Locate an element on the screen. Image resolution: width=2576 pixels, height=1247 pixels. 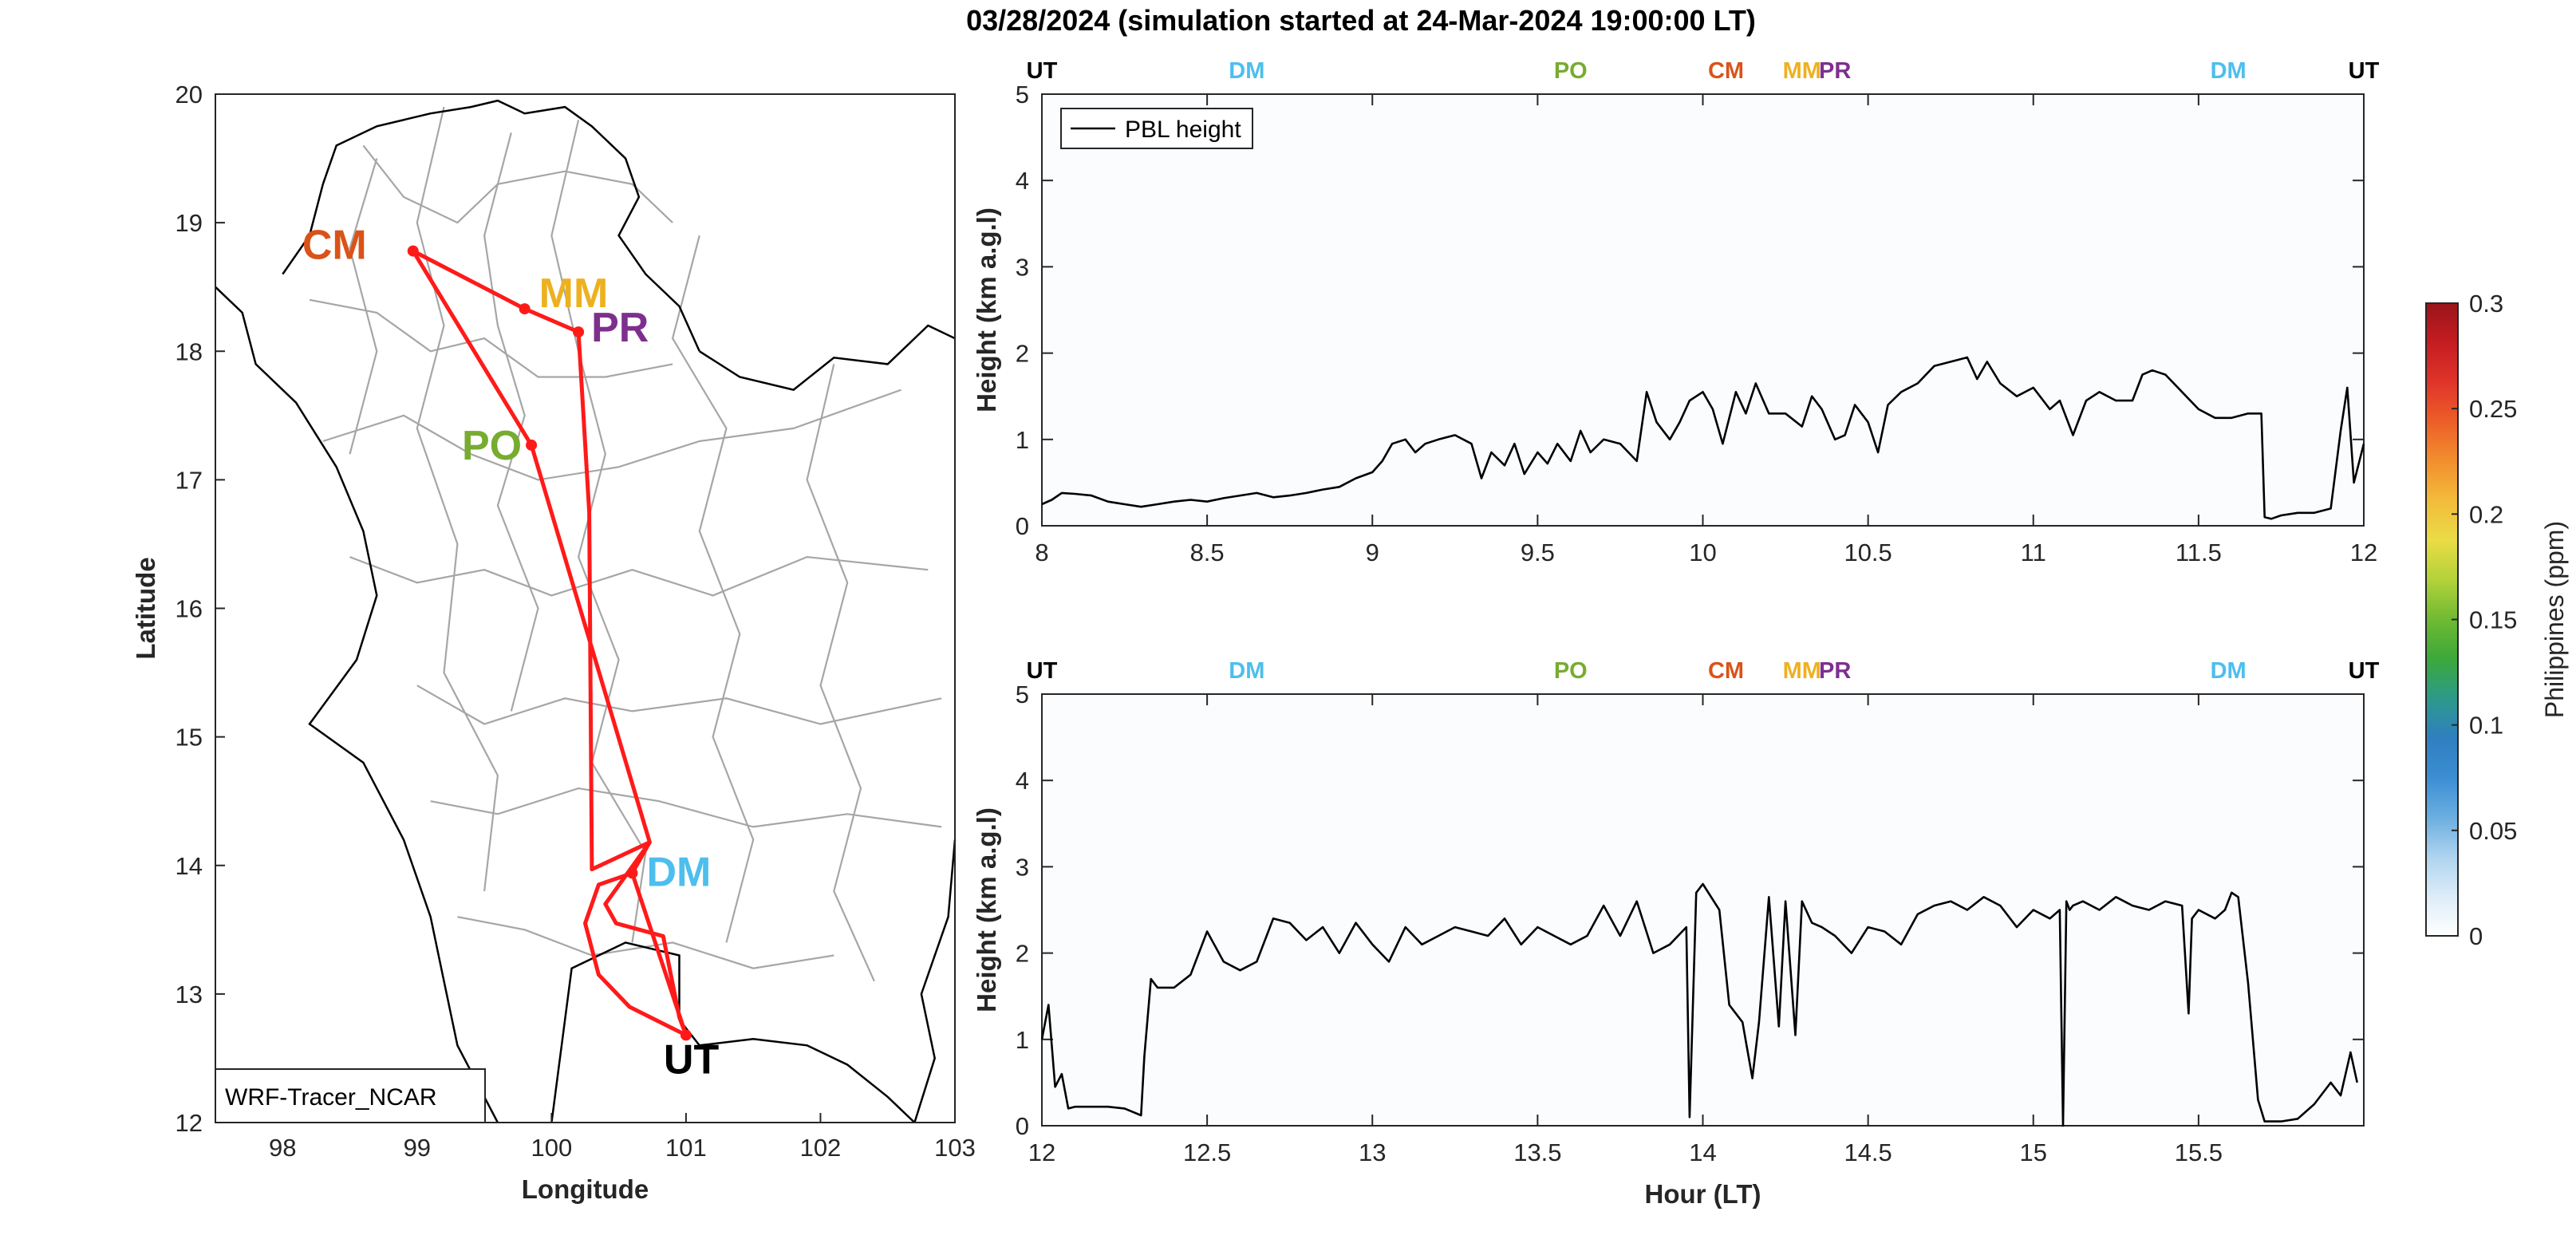
site-label-ut: UT is located at coordinates (692, 1059).